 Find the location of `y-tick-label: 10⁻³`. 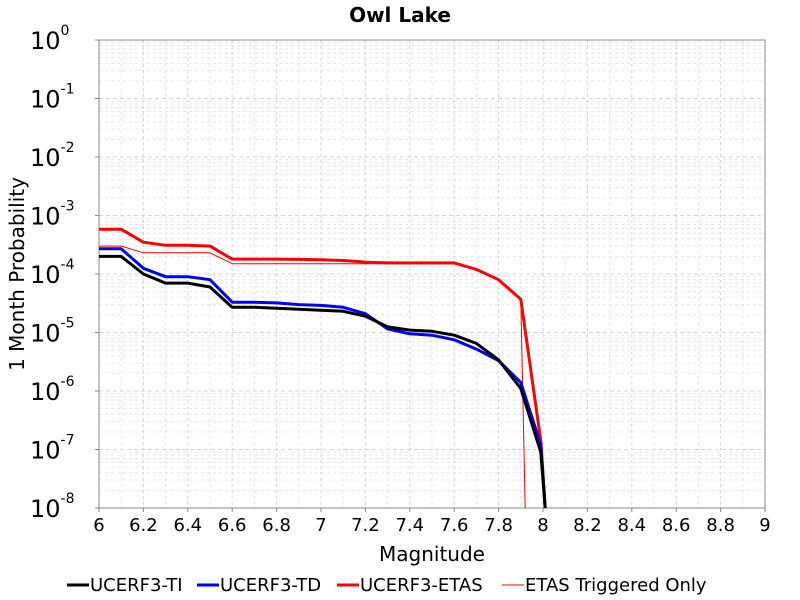

y-tick-label: 10⁻³ is located at coordinates (52, 215).